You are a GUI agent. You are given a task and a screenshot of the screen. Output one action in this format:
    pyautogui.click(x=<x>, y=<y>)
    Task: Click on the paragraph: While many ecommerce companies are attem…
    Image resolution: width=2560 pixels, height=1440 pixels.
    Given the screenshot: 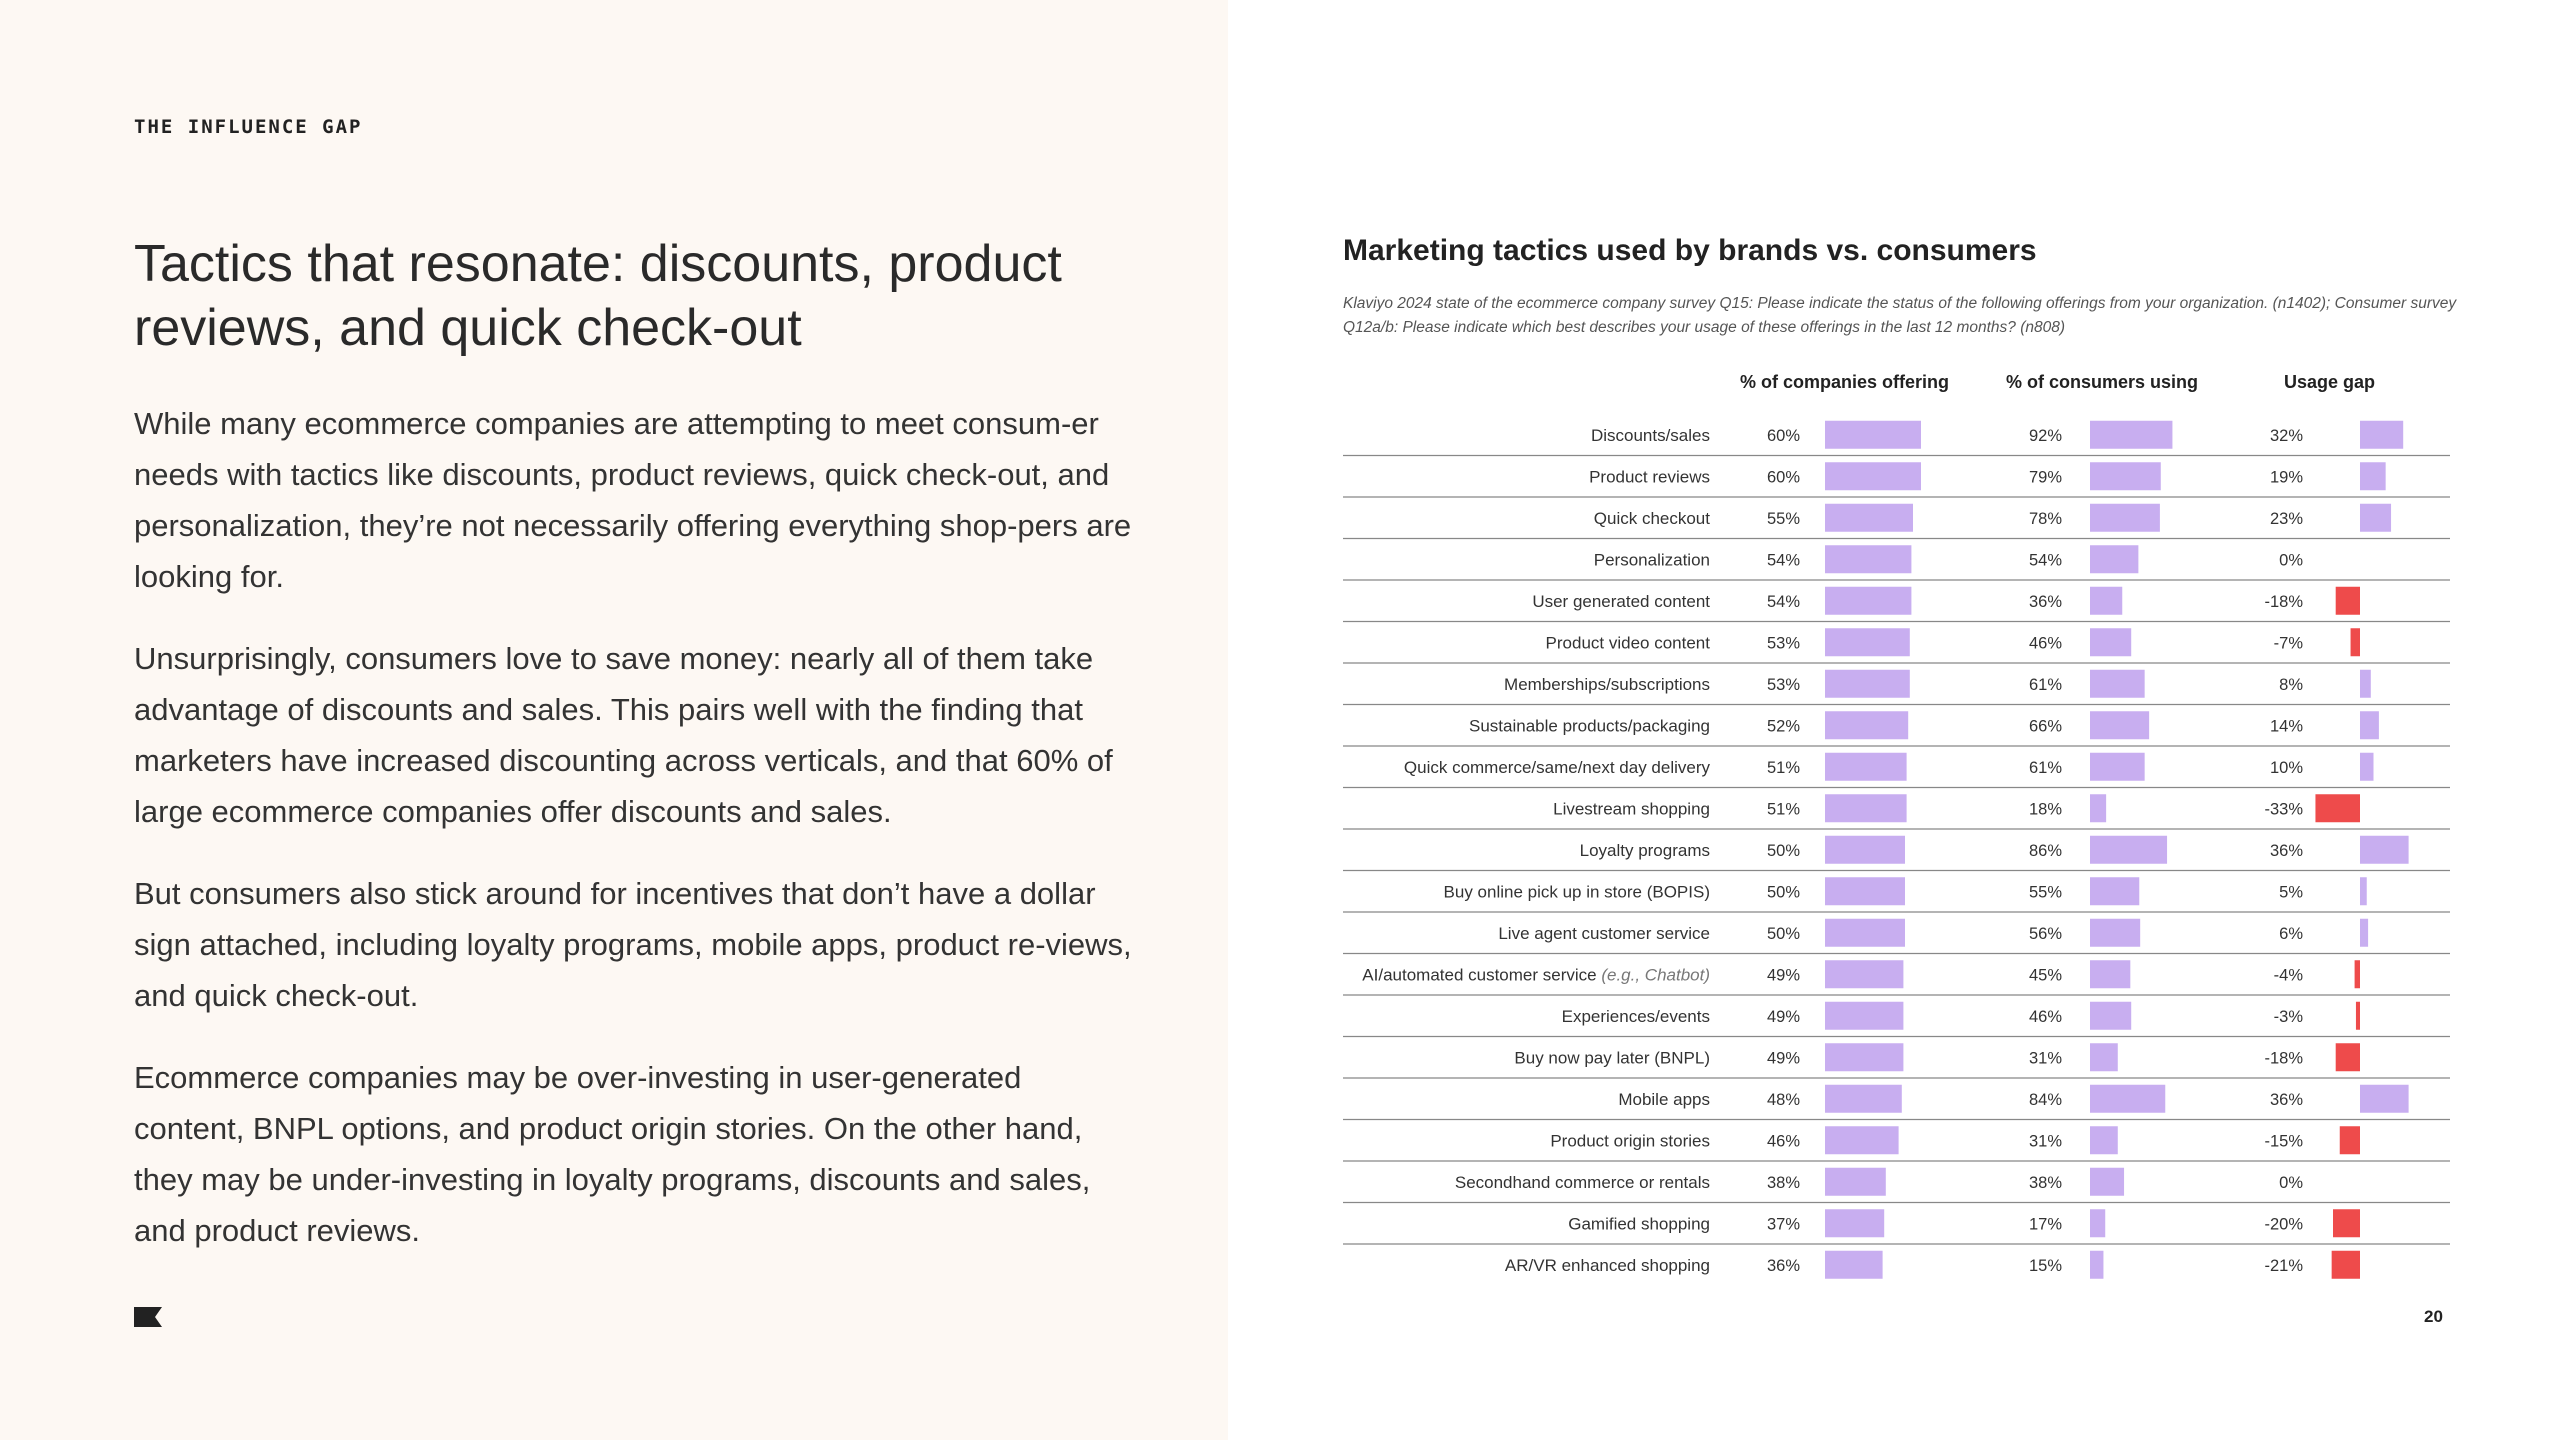 What is the action you would take?
    pyautogui.click(x=633, y=500)
    